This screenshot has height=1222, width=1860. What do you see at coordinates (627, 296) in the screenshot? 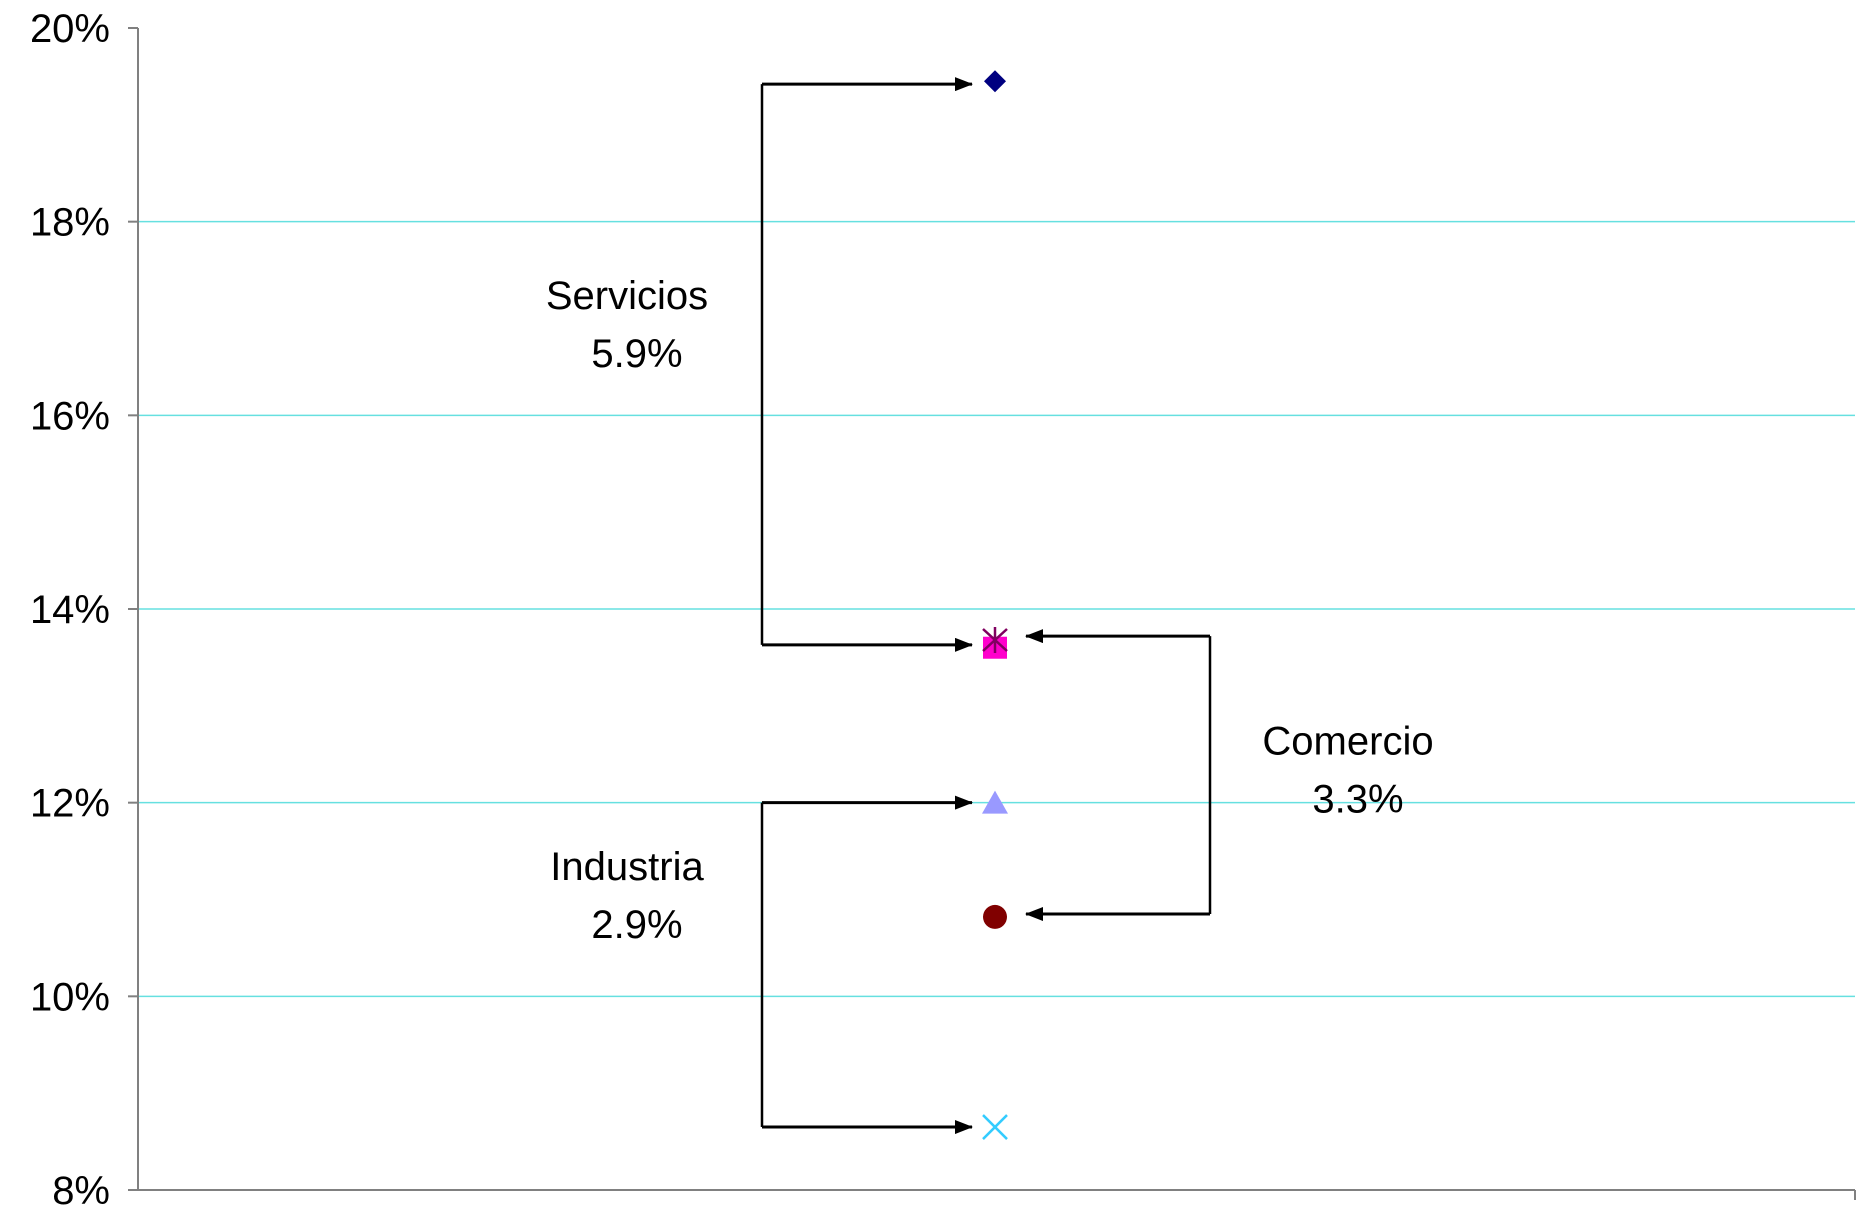
I see `annotation-servicios-name: Servicios` at bounding box center [627, 296].